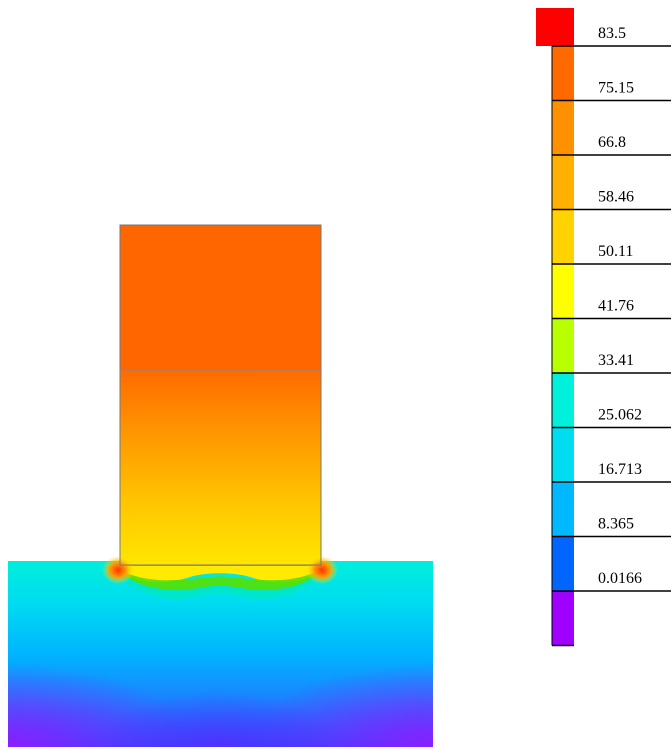 This screenshot has height=749, width=671. Describe the element at coordinates (620, 578) in the screenshot. I see `legend-label: 0.0166` at that location.